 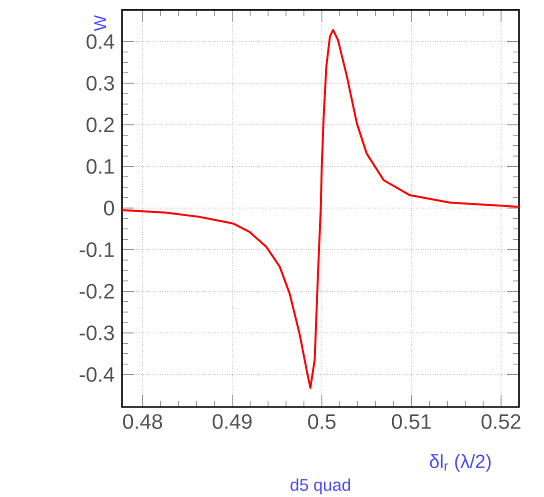 I want to click on x-tick-label: 0.5, so click(x=322, y=421).